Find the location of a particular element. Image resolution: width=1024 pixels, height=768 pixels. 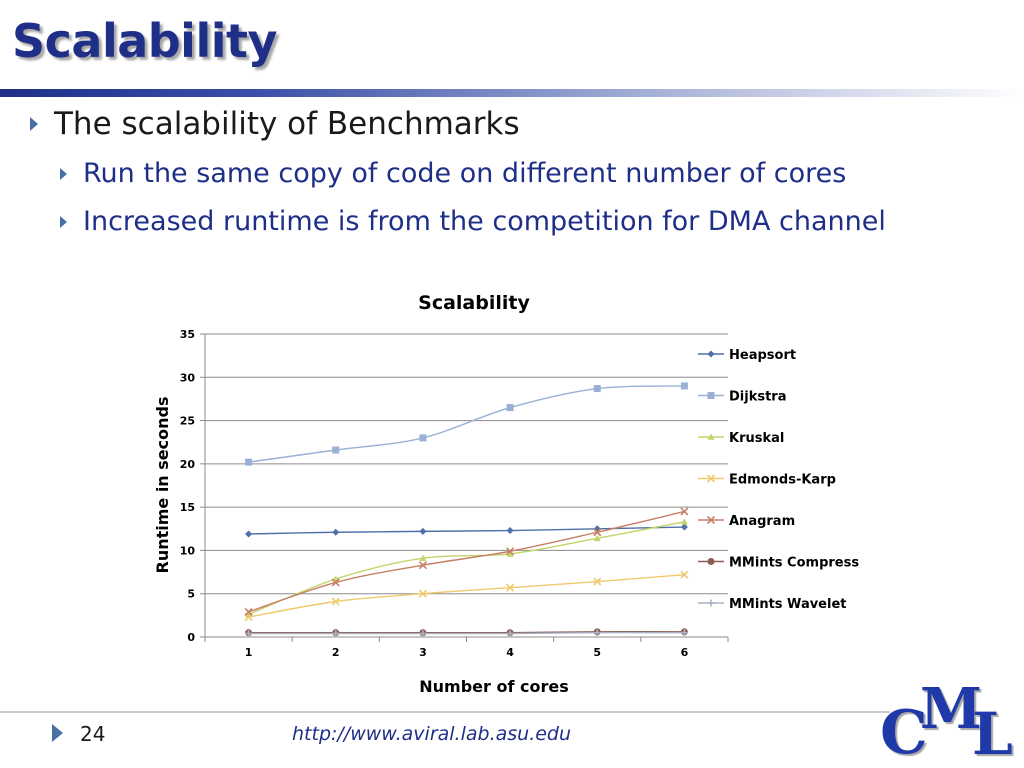

x-tick-label: 5 is located at coordinates (597, 652).